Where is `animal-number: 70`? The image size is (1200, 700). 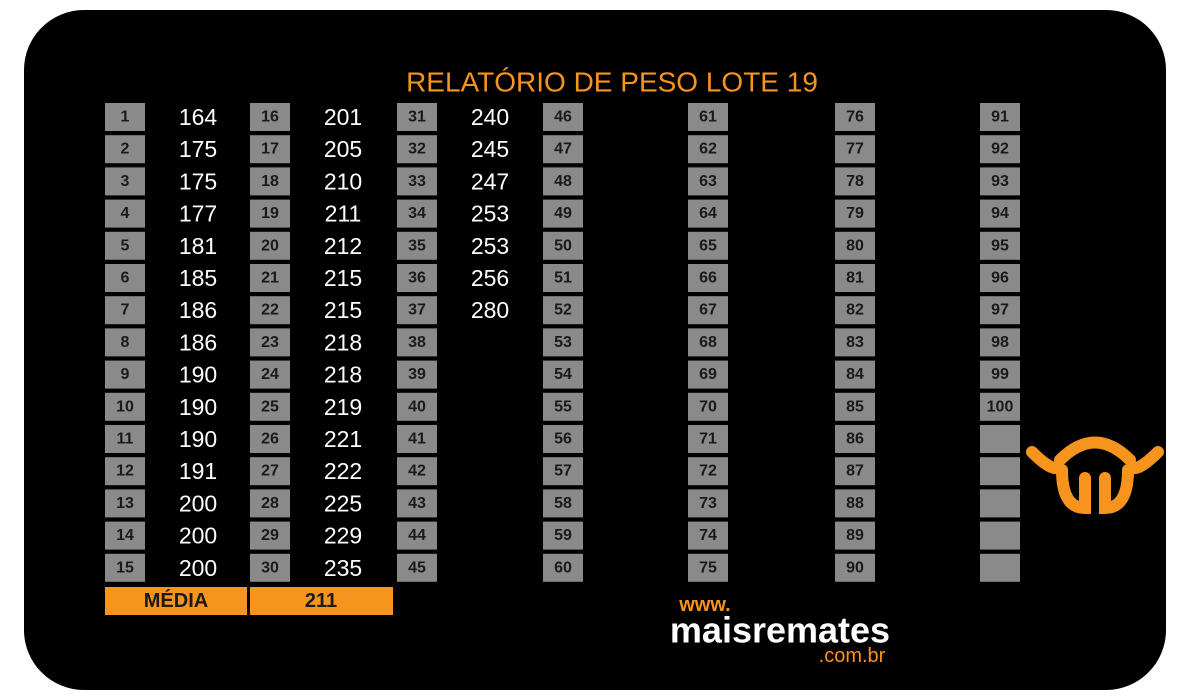
animal-number: 70 is located at coordinates (708, 406).